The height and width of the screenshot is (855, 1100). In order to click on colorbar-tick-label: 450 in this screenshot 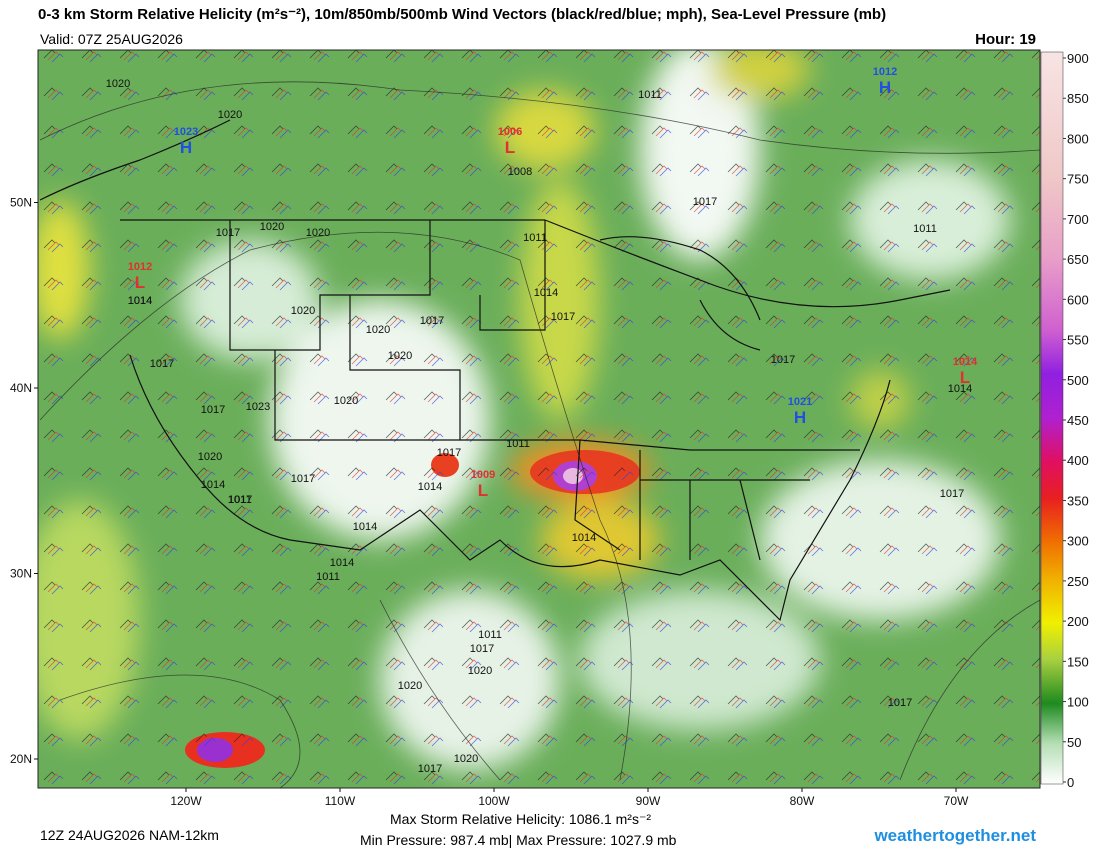, I will do `click(1078, 420)`.